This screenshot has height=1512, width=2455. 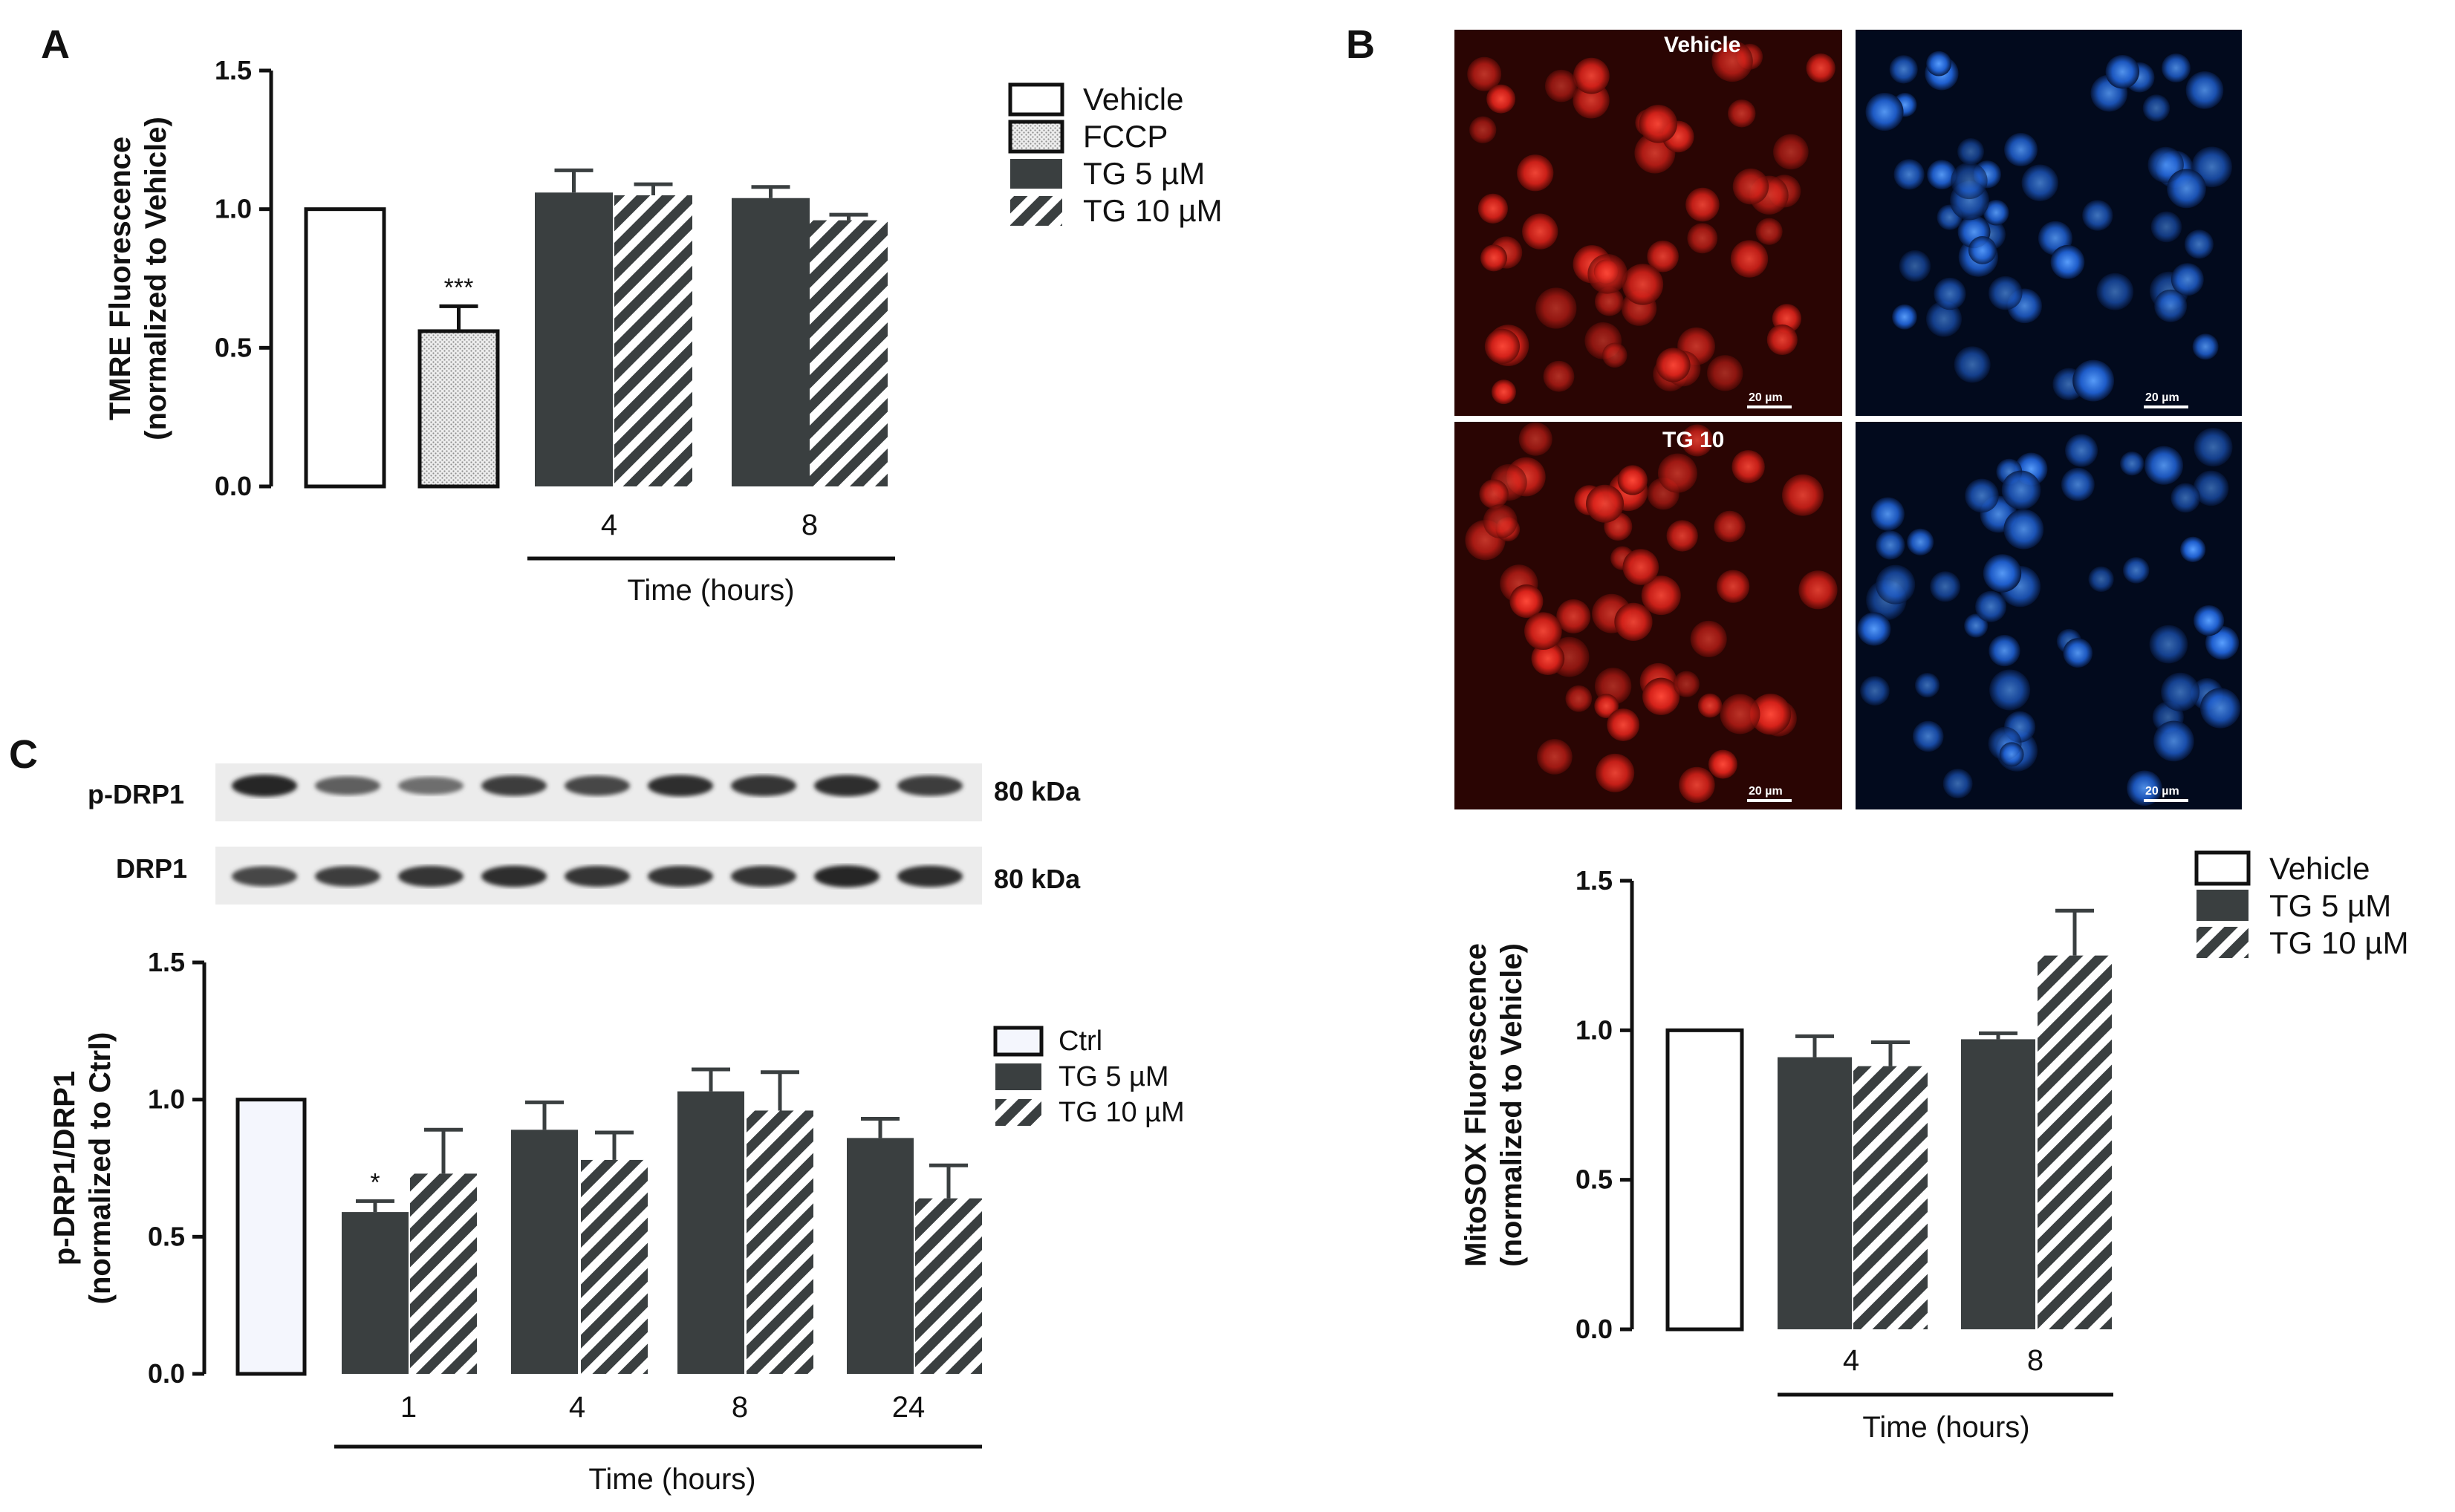 What do you see at coordinates (166, 1099) in the screenshot?
I see `chart-c-ytick-label: 1.0` at bounding box center [166, 1099].